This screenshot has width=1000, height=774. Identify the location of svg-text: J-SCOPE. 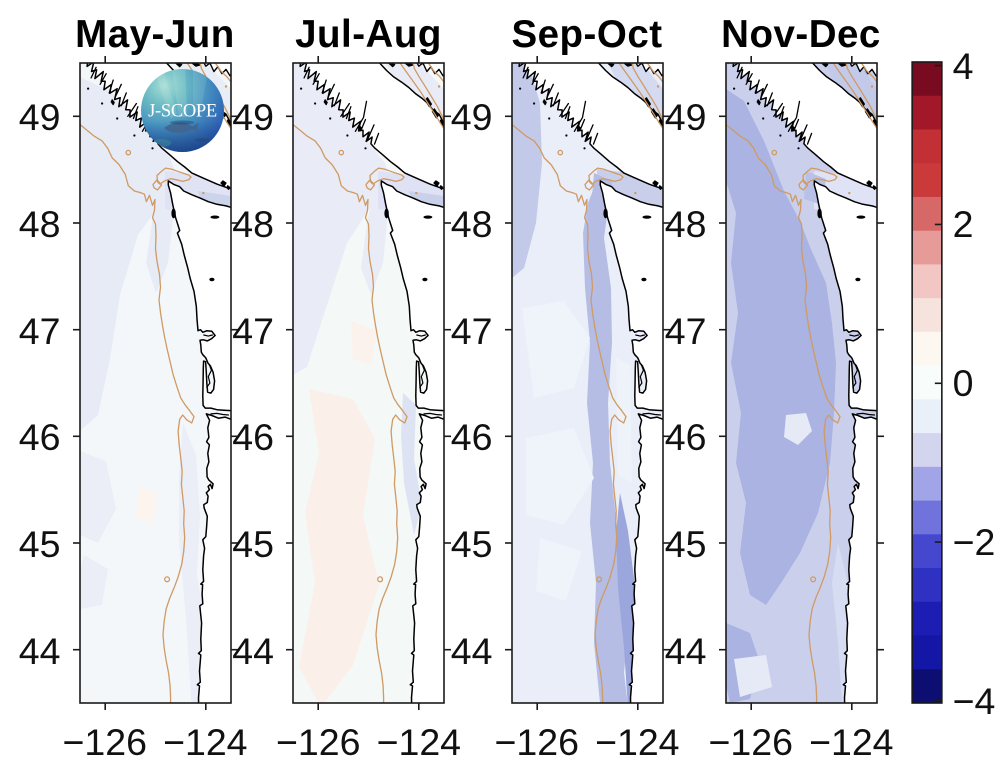
(182, 112).